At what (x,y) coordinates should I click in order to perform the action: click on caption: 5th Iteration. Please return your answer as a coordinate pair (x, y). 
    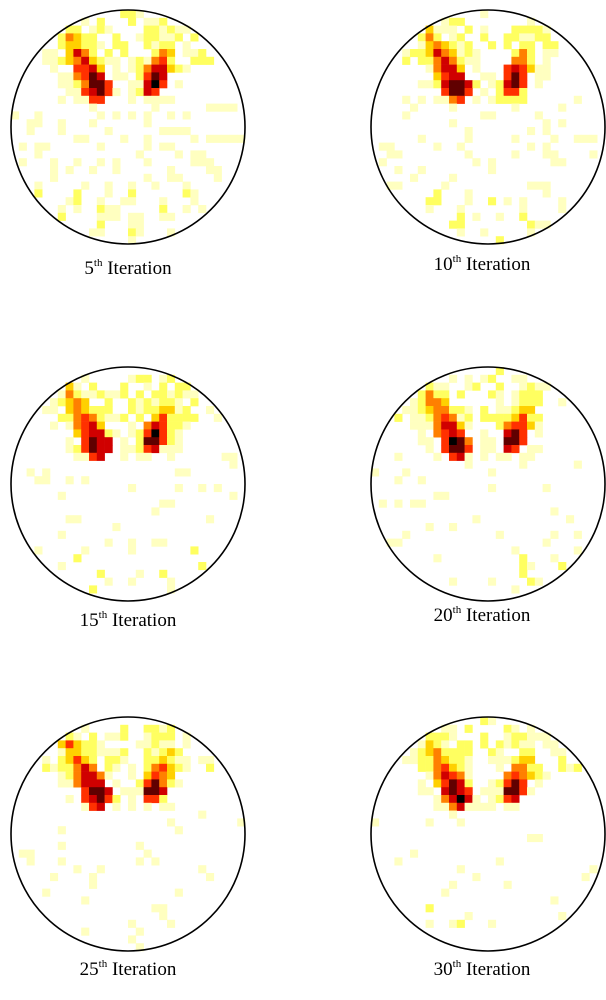
    Looking at the image, I should click on (127, 269).